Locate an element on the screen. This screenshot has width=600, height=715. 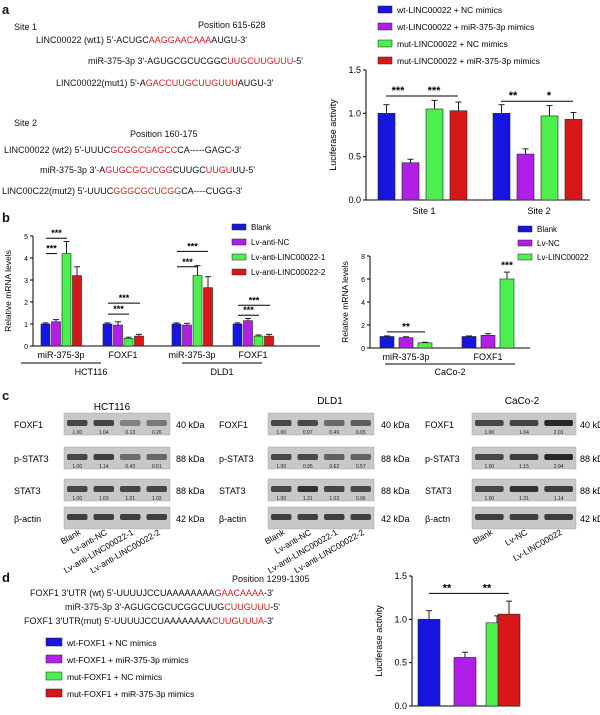
band-quant: 2.94 is located at coordinates (559, 467).